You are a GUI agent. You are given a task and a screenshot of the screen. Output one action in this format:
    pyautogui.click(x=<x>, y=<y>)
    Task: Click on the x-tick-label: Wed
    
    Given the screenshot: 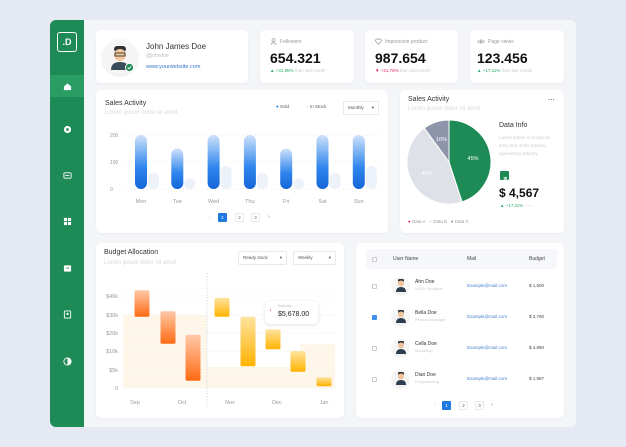 What is the action you would take?
    pyautogui.click(x=213, y=202)
    